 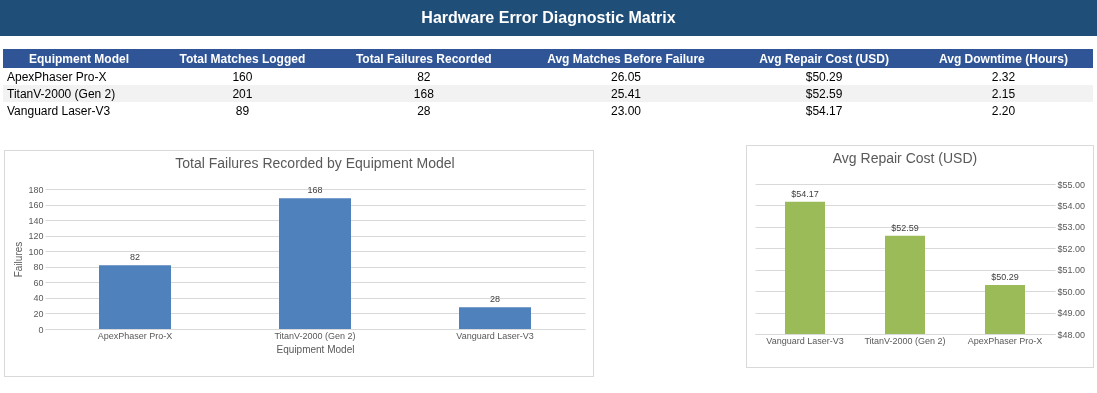 What do you see at coordinates (1071, 227) in the screenshot?
I see `y2-tick-label: $53.00` at bounding box center [1071, 227].